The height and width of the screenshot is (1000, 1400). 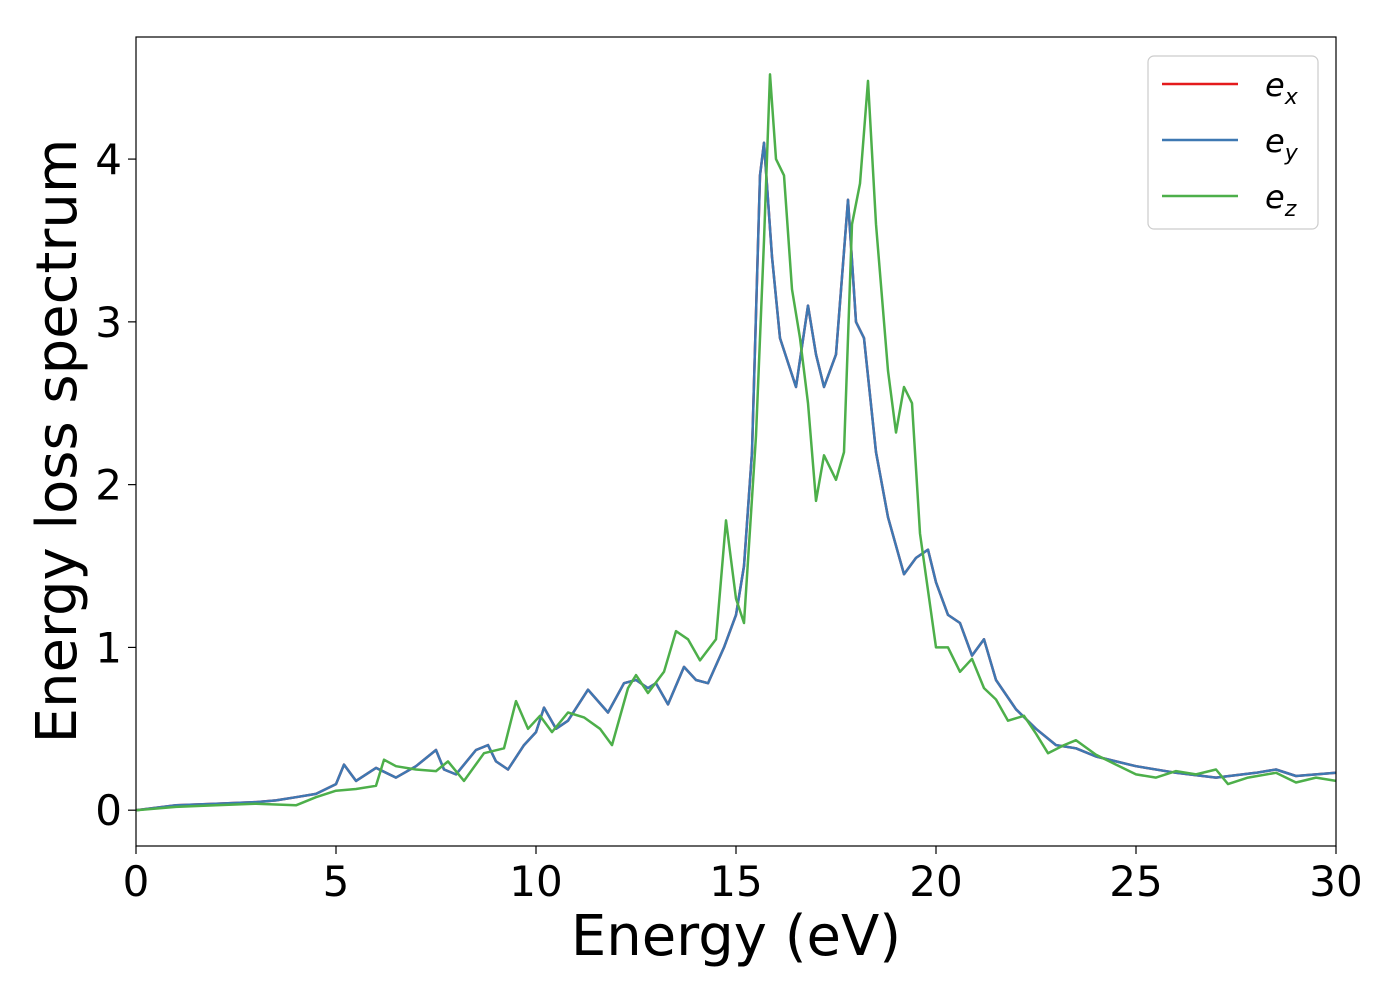 I want to click on x-tick-label: 30, so click(x=1335, y=881).